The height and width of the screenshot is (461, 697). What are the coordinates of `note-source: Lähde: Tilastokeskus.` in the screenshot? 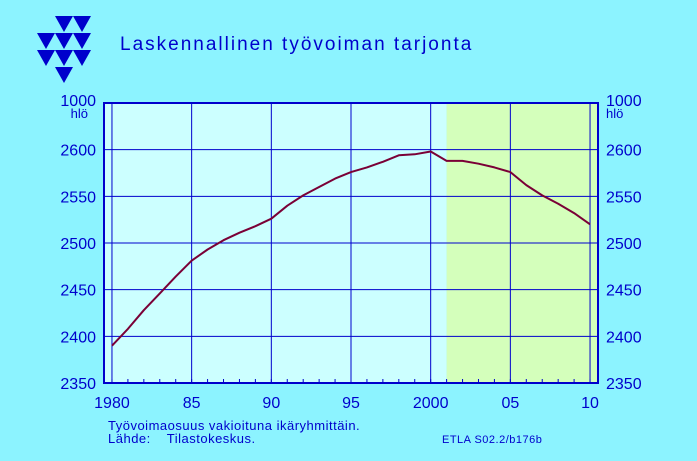 It's located at (182, 438).